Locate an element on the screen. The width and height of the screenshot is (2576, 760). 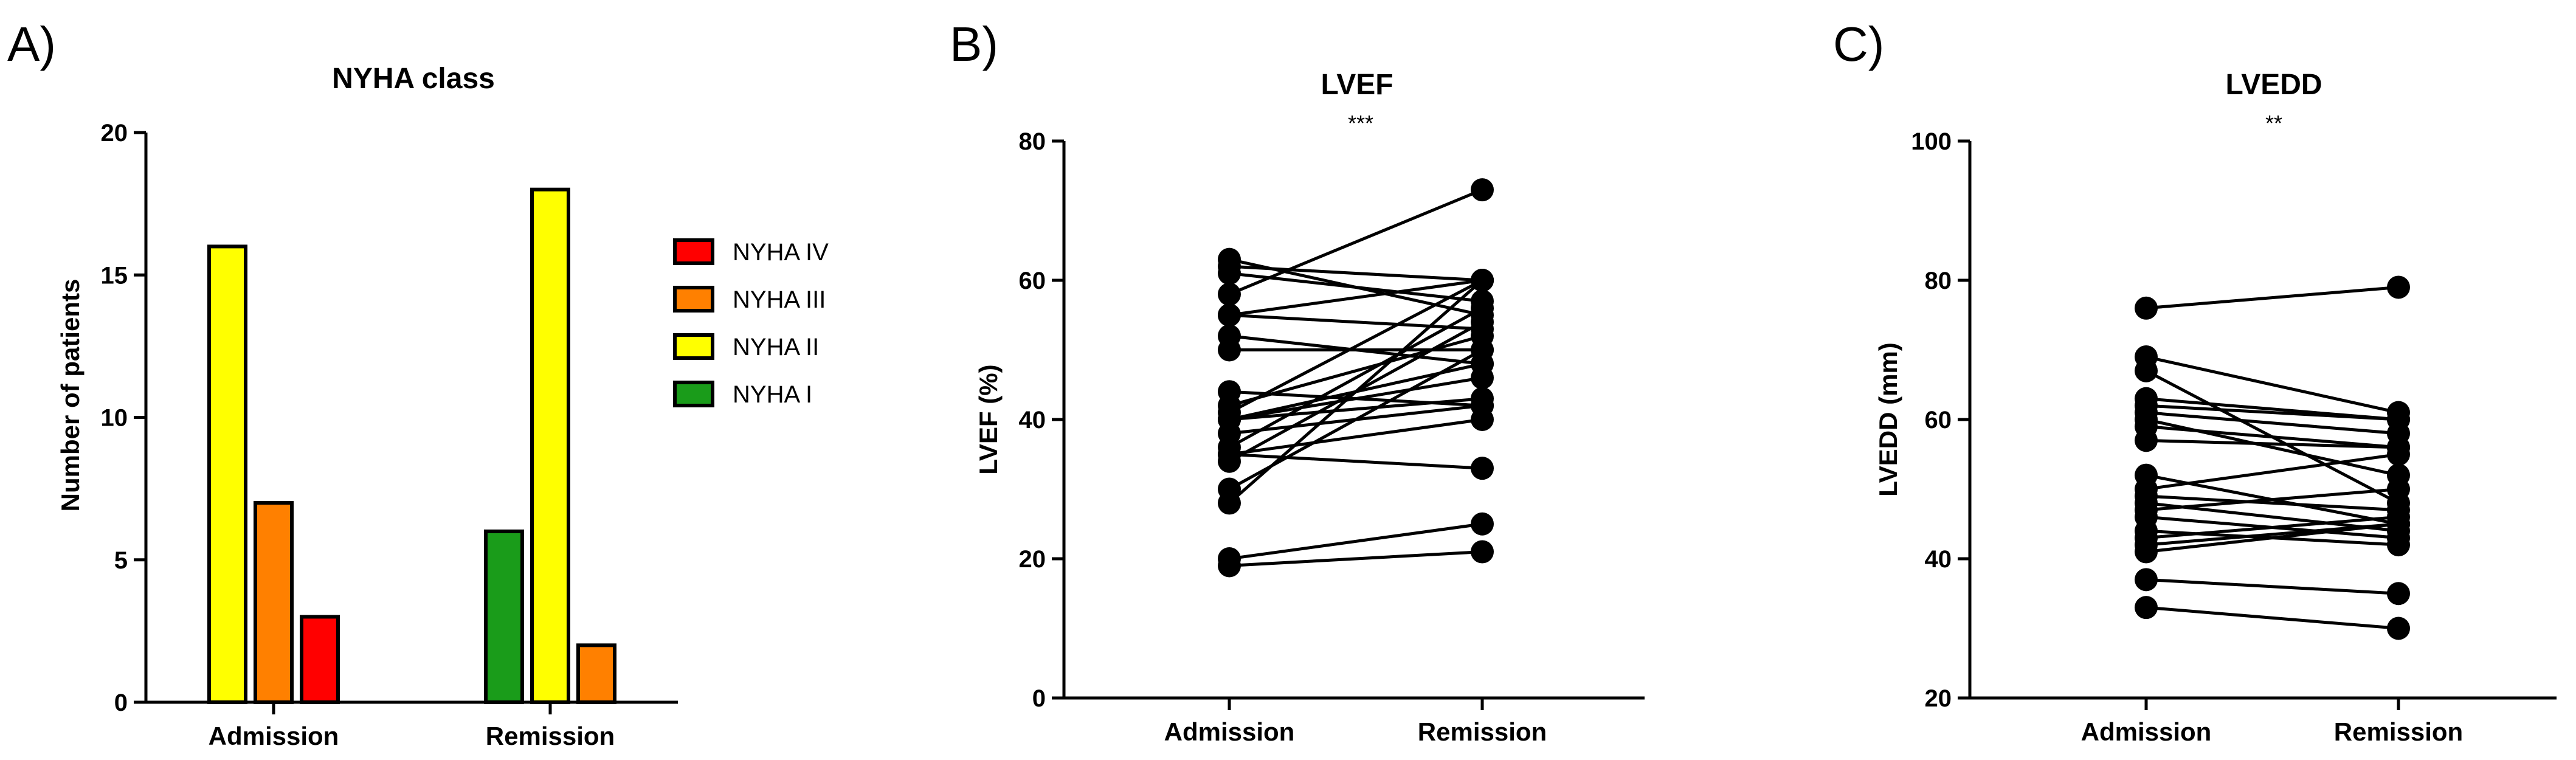
legend-swatch-nyha-i is located at coordinates (693, 394).